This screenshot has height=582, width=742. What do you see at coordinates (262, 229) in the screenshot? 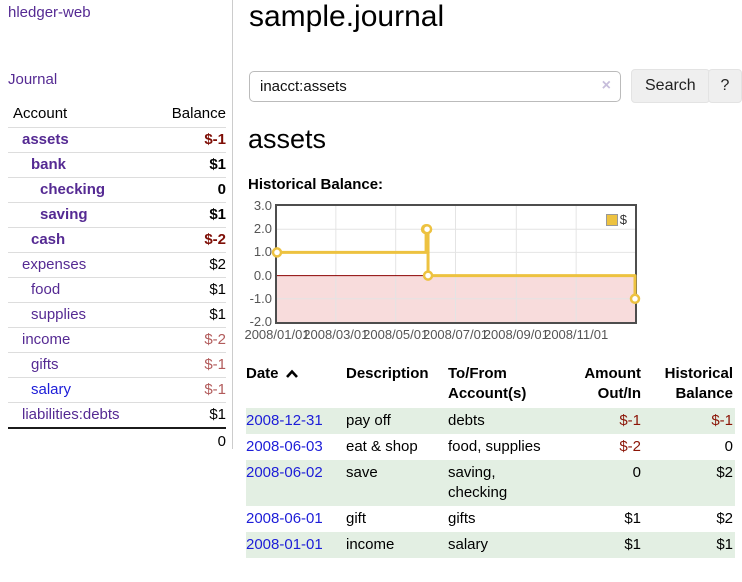
I see `y-axis-tick-label: 2.0` at bounding box center [262, 229].